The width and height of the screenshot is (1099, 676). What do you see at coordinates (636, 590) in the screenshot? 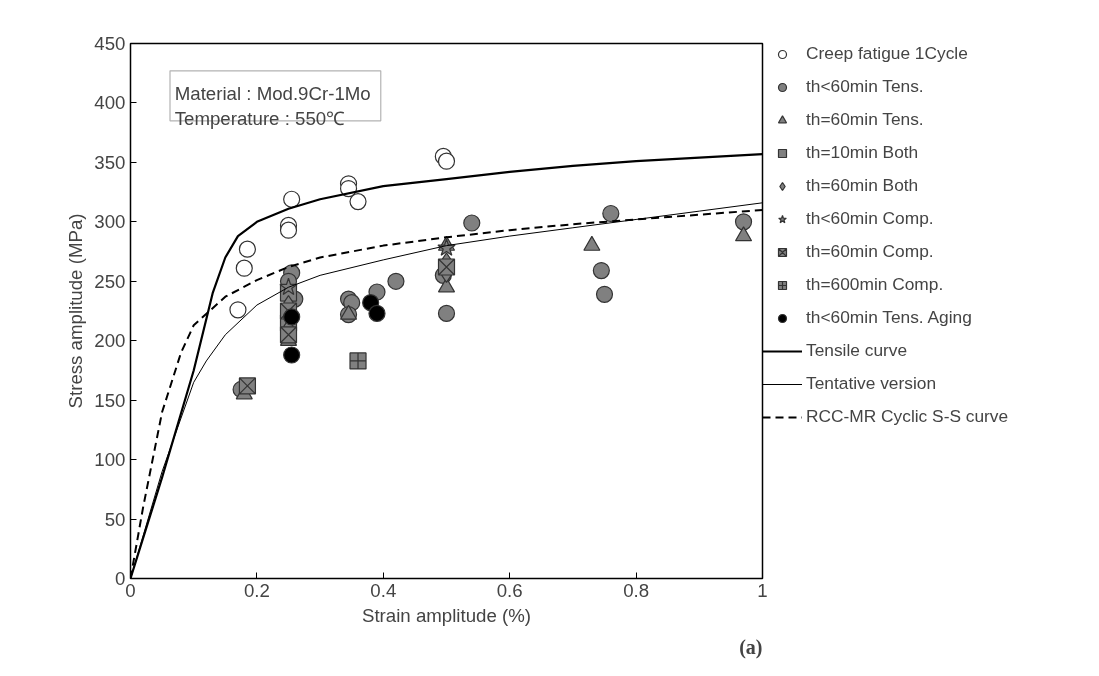
I see `x-tick-label: 0.8` at bounding box center [636, 590].